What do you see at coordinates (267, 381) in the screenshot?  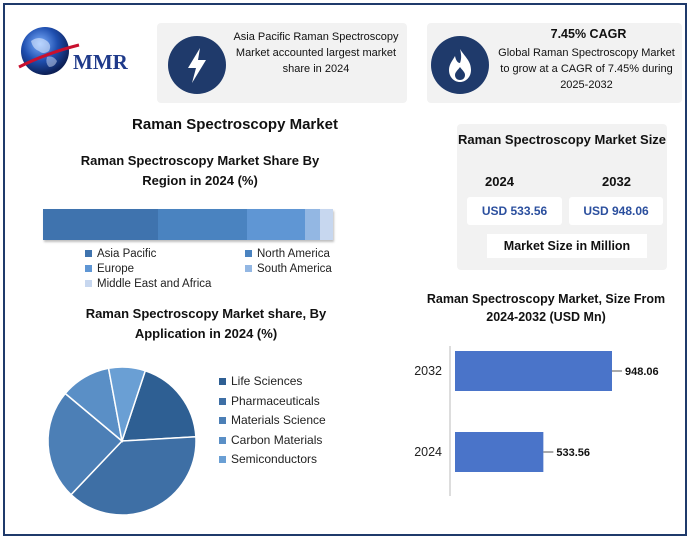 I see `legend-label: Life Sciences` at bounding box center [267, 381].